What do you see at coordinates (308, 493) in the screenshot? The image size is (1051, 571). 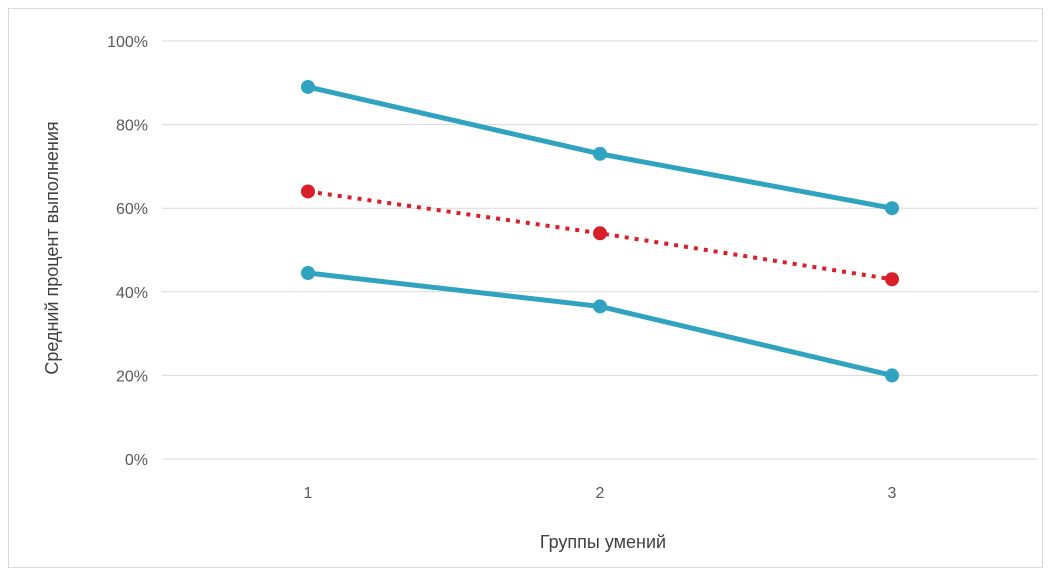 I see `x-tick-label: 1` at bounding box center [308, 493].